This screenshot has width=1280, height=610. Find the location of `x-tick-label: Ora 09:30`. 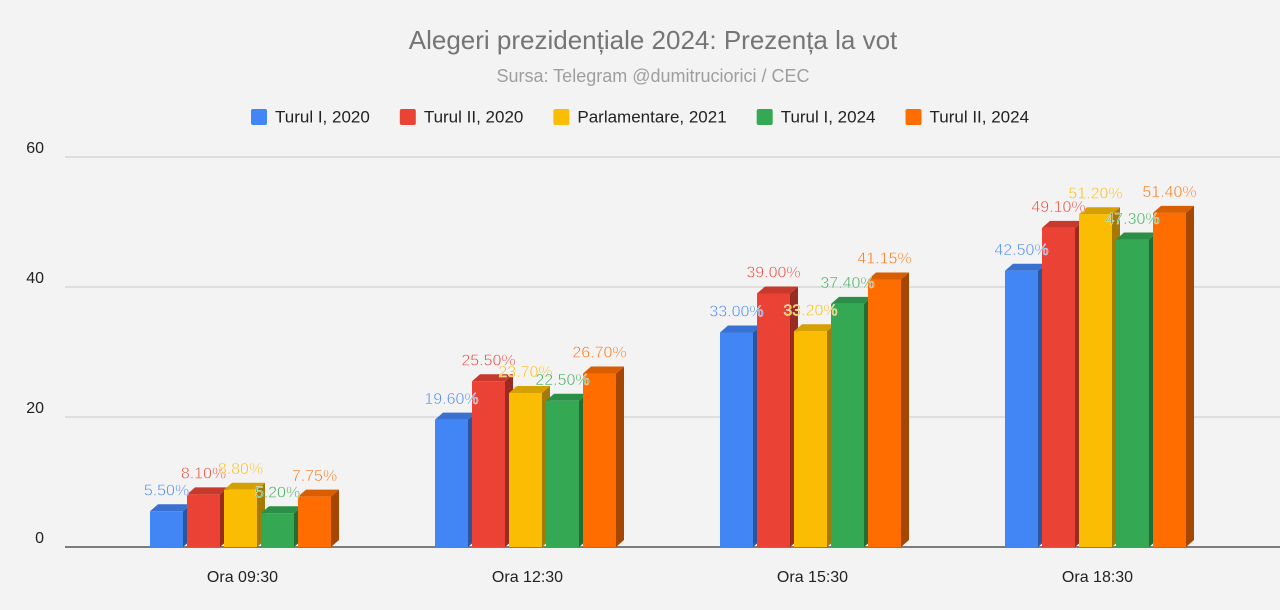

x-tick-label: Ora 09:30 is located at coordinates (242, 577).